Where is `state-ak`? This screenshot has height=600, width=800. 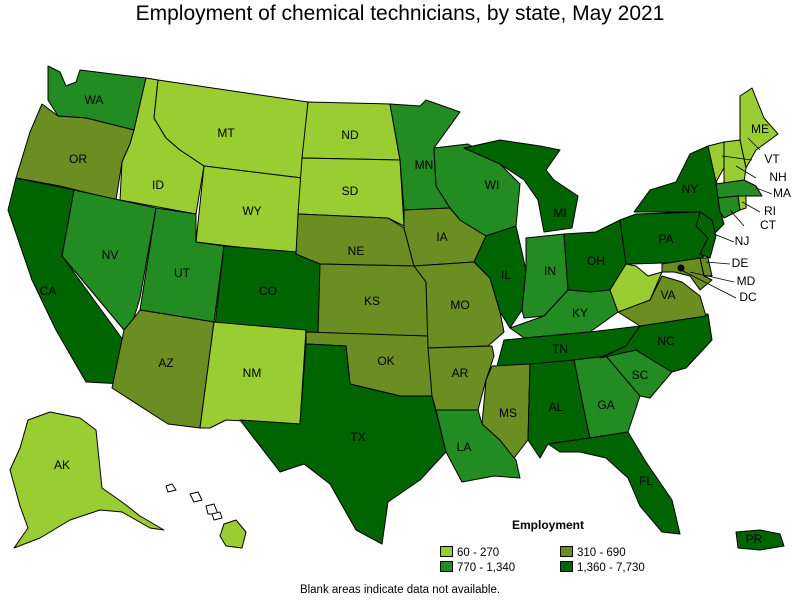 state-ak is located at coordinates (87, 480).